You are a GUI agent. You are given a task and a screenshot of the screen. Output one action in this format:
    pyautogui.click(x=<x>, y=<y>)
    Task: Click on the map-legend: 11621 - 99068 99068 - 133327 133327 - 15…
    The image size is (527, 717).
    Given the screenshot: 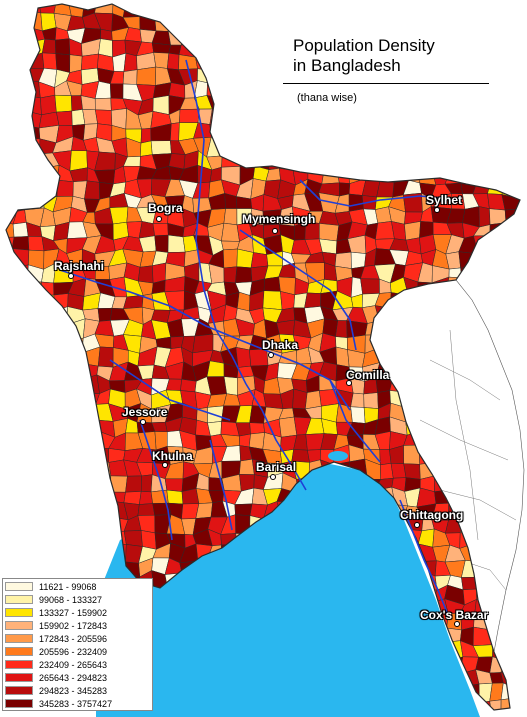 What is the action you would take?
    pyautogui.click(x=77, y=644)
    